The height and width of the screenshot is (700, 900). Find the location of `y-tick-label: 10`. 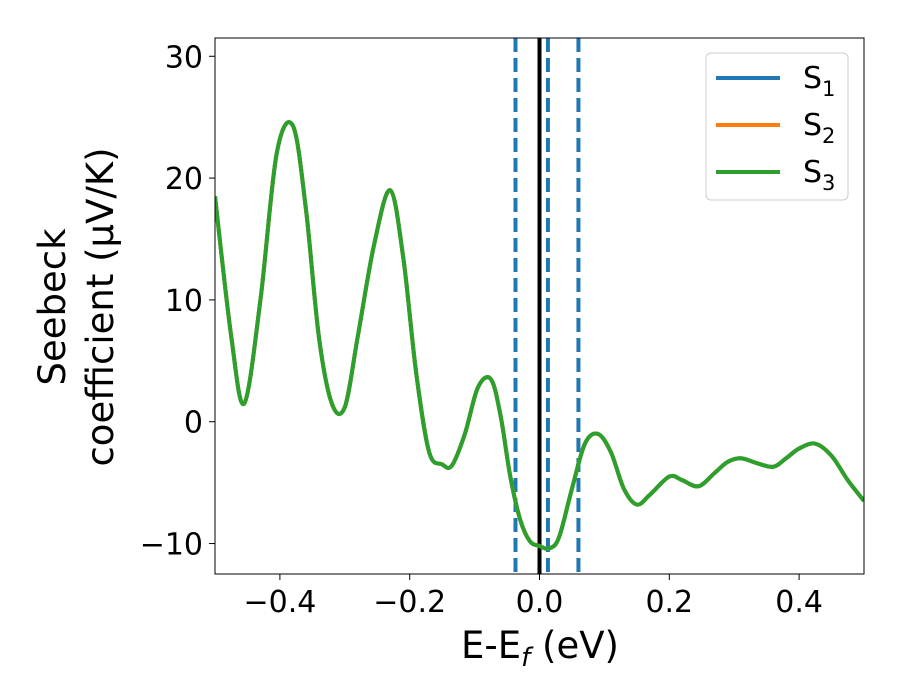

y-tick-label: 10 is located at coordinates (184, 301).